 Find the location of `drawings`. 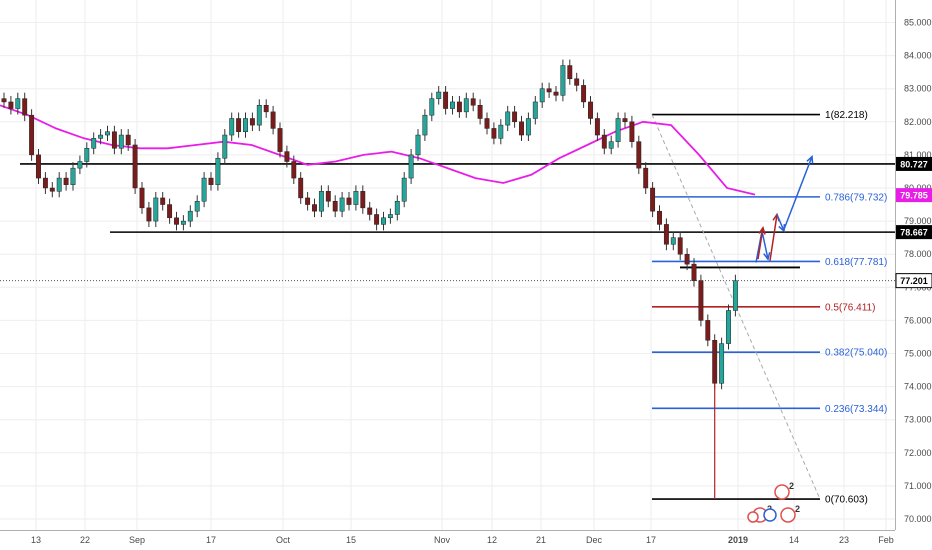

drawings is located at coordinates (784, 208).